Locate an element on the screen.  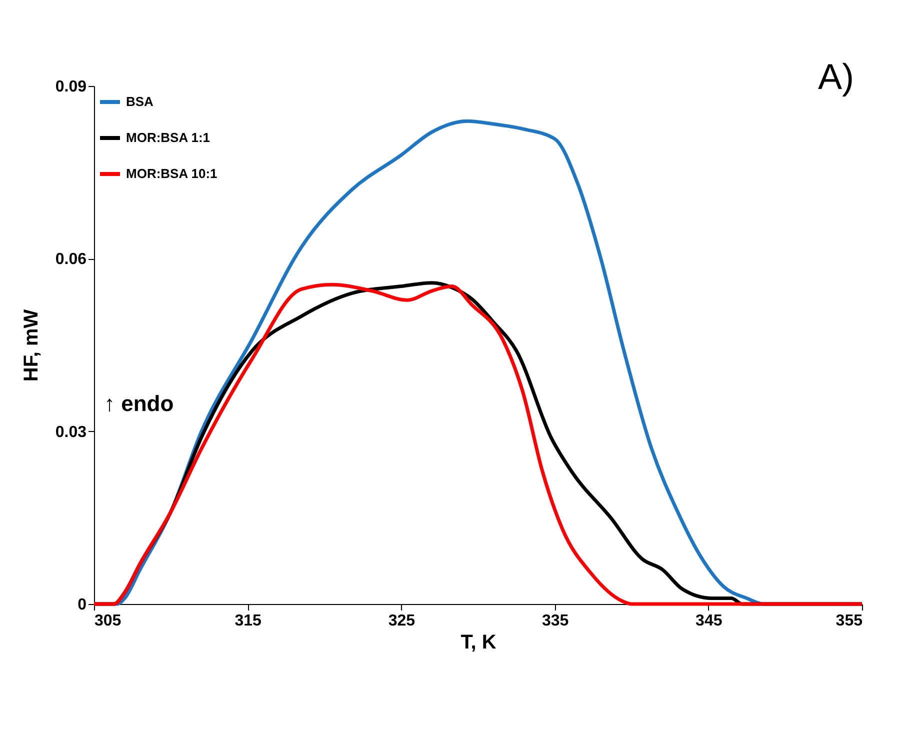
annotation: ↑ endo is located at coordinates (139, 403).